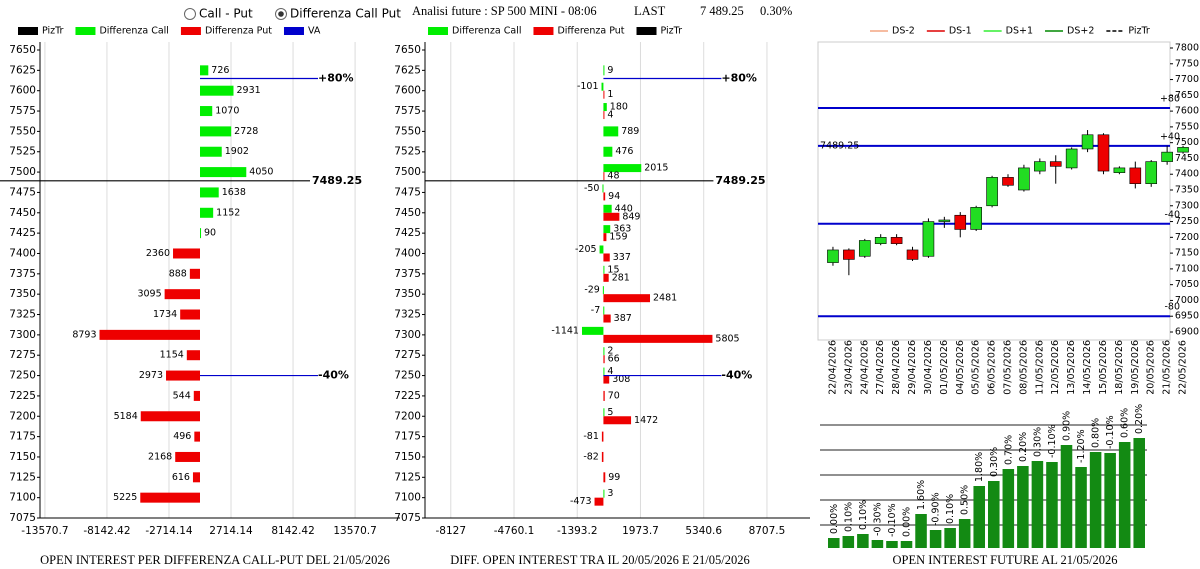  Describe the element at coordinates (703, 531) in the screenshot. I see `x-tick-label: 5340.6` at that location.